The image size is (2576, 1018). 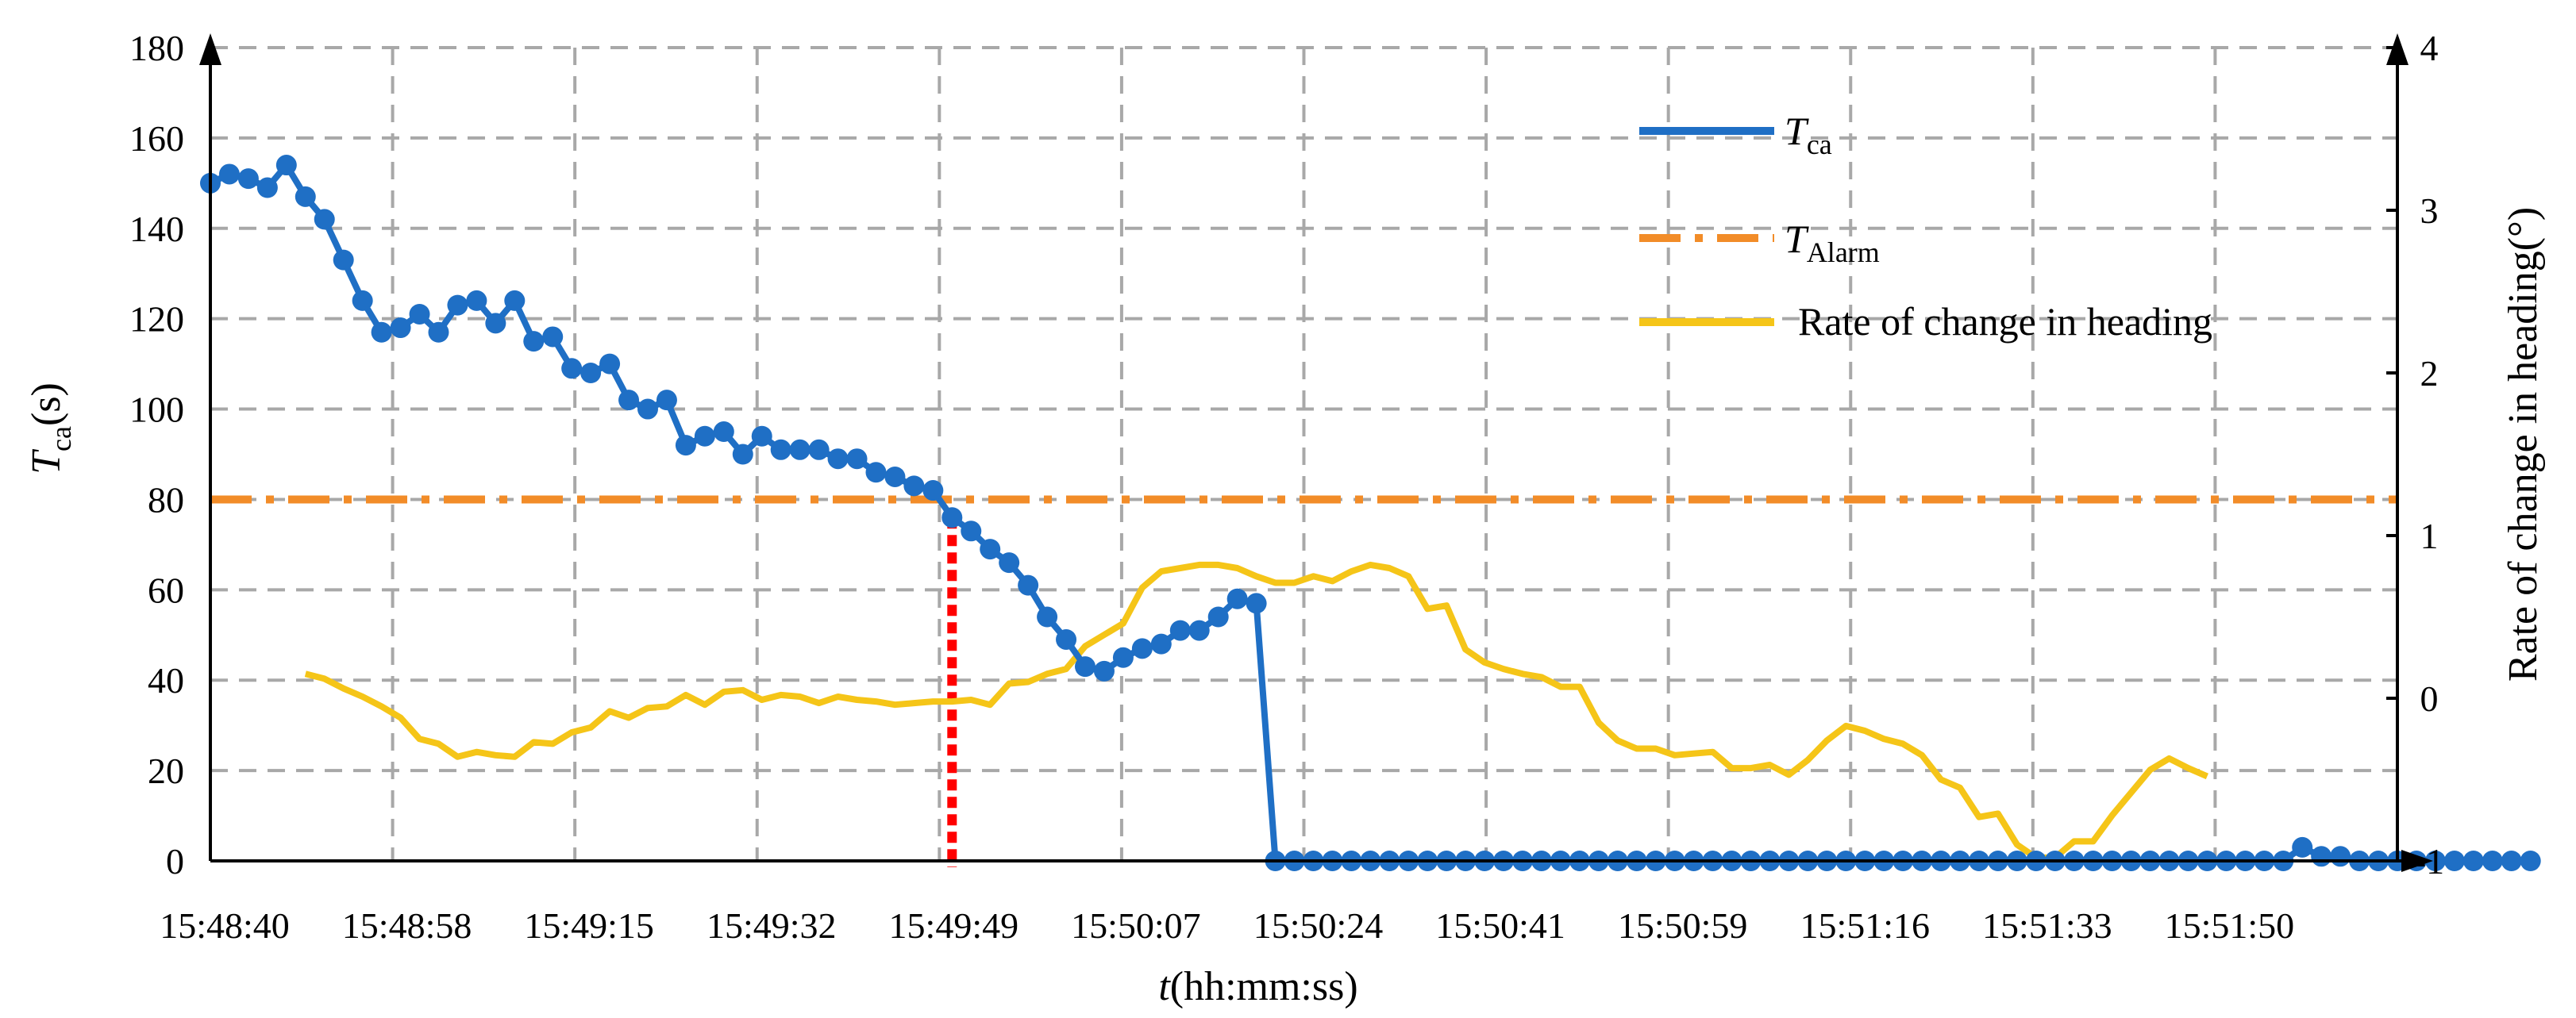 What do you see at coordinates (166, 590) in the screenshot?
I see `y-tick-label-left: 60` at bounding box center [166, 590].